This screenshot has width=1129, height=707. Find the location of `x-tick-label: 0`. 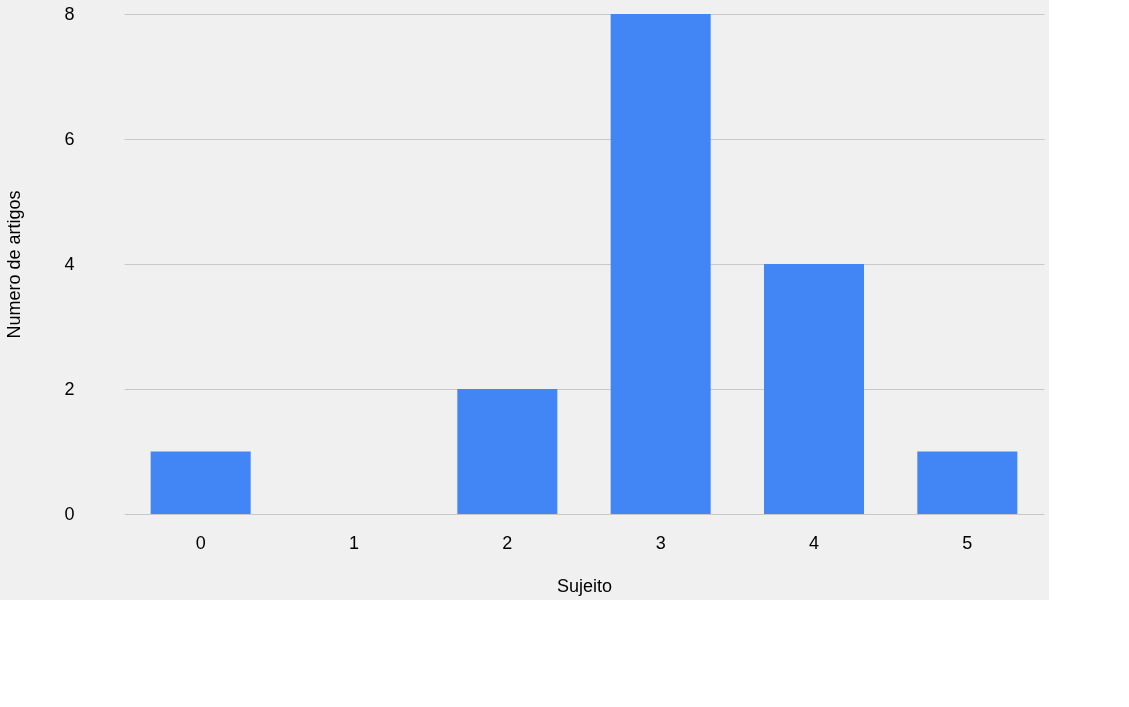

x-tick-label: 0 is located at coordinates (200, 542).